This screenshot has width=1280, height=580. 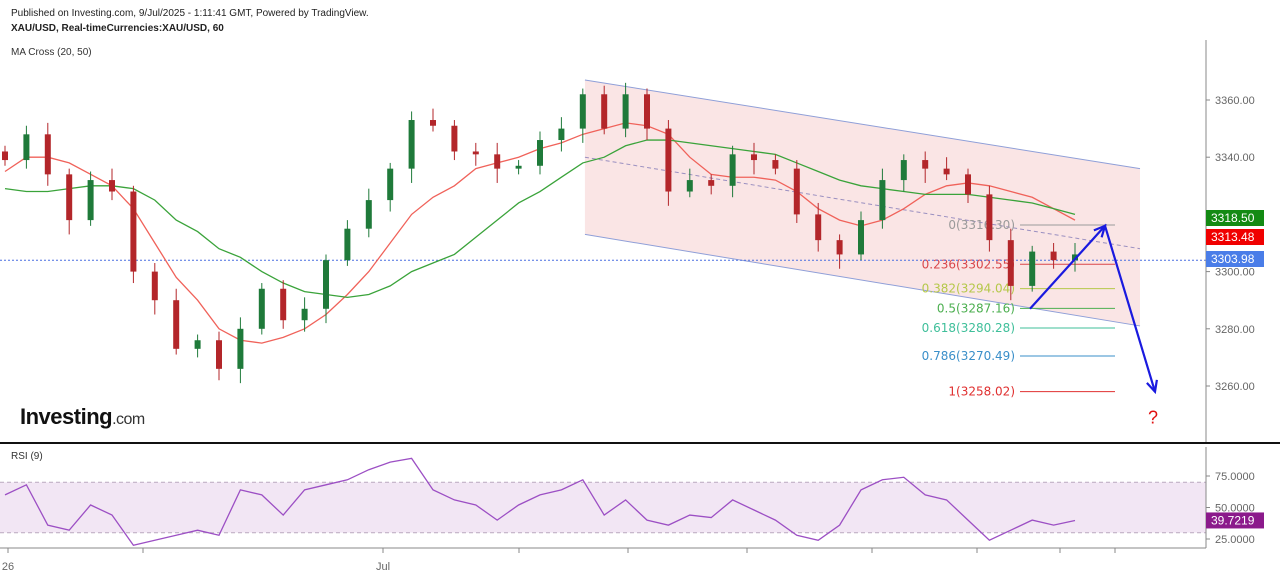 I want to click on investing-logo: Investing.com, so click(x=82, y=416).